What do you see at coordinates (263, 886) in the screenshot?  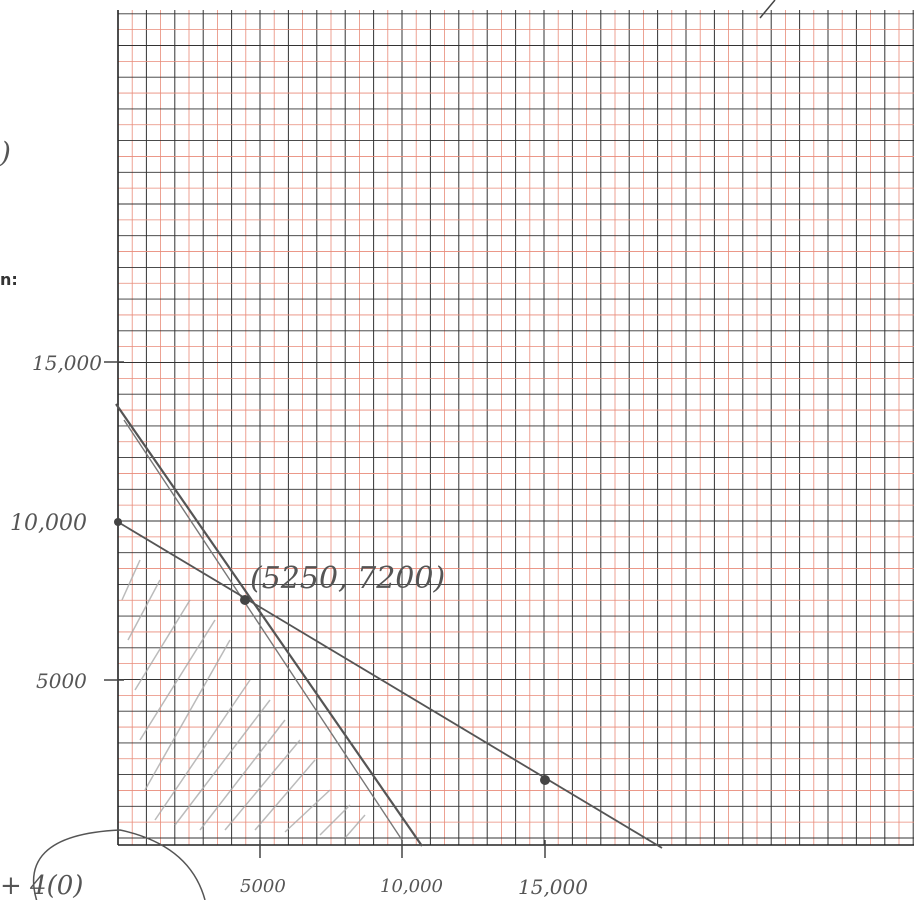 I see `x-label: 5000` at bounding box center [263, 886].